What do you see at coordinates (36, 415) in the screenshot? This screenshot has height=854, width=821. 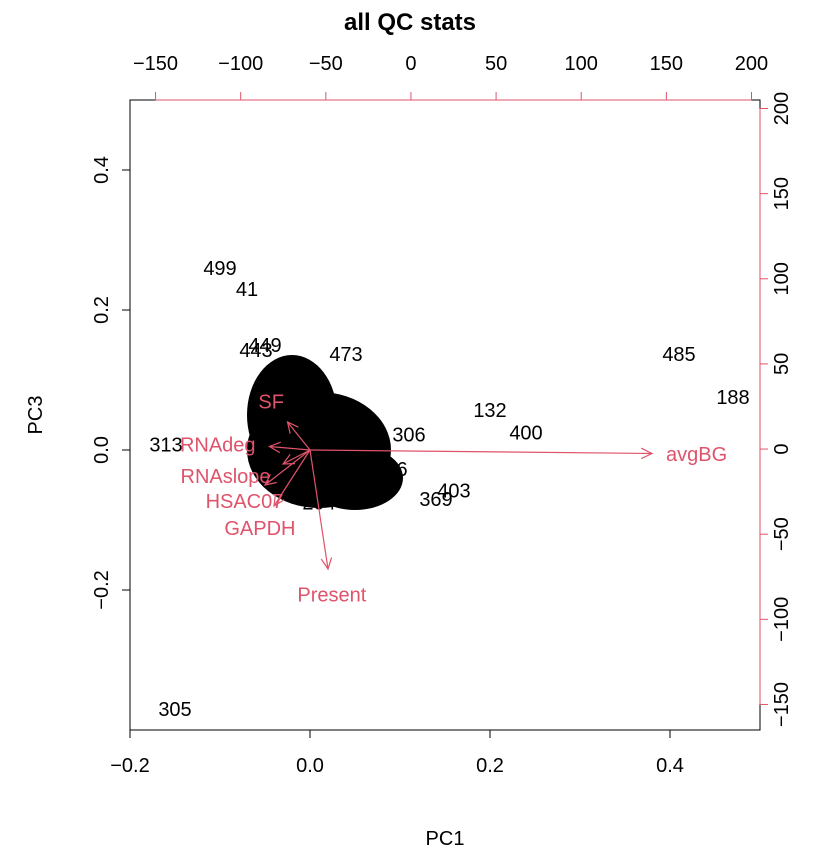 I see `y-axis-title: PC3` at bounding box center [36, 415].